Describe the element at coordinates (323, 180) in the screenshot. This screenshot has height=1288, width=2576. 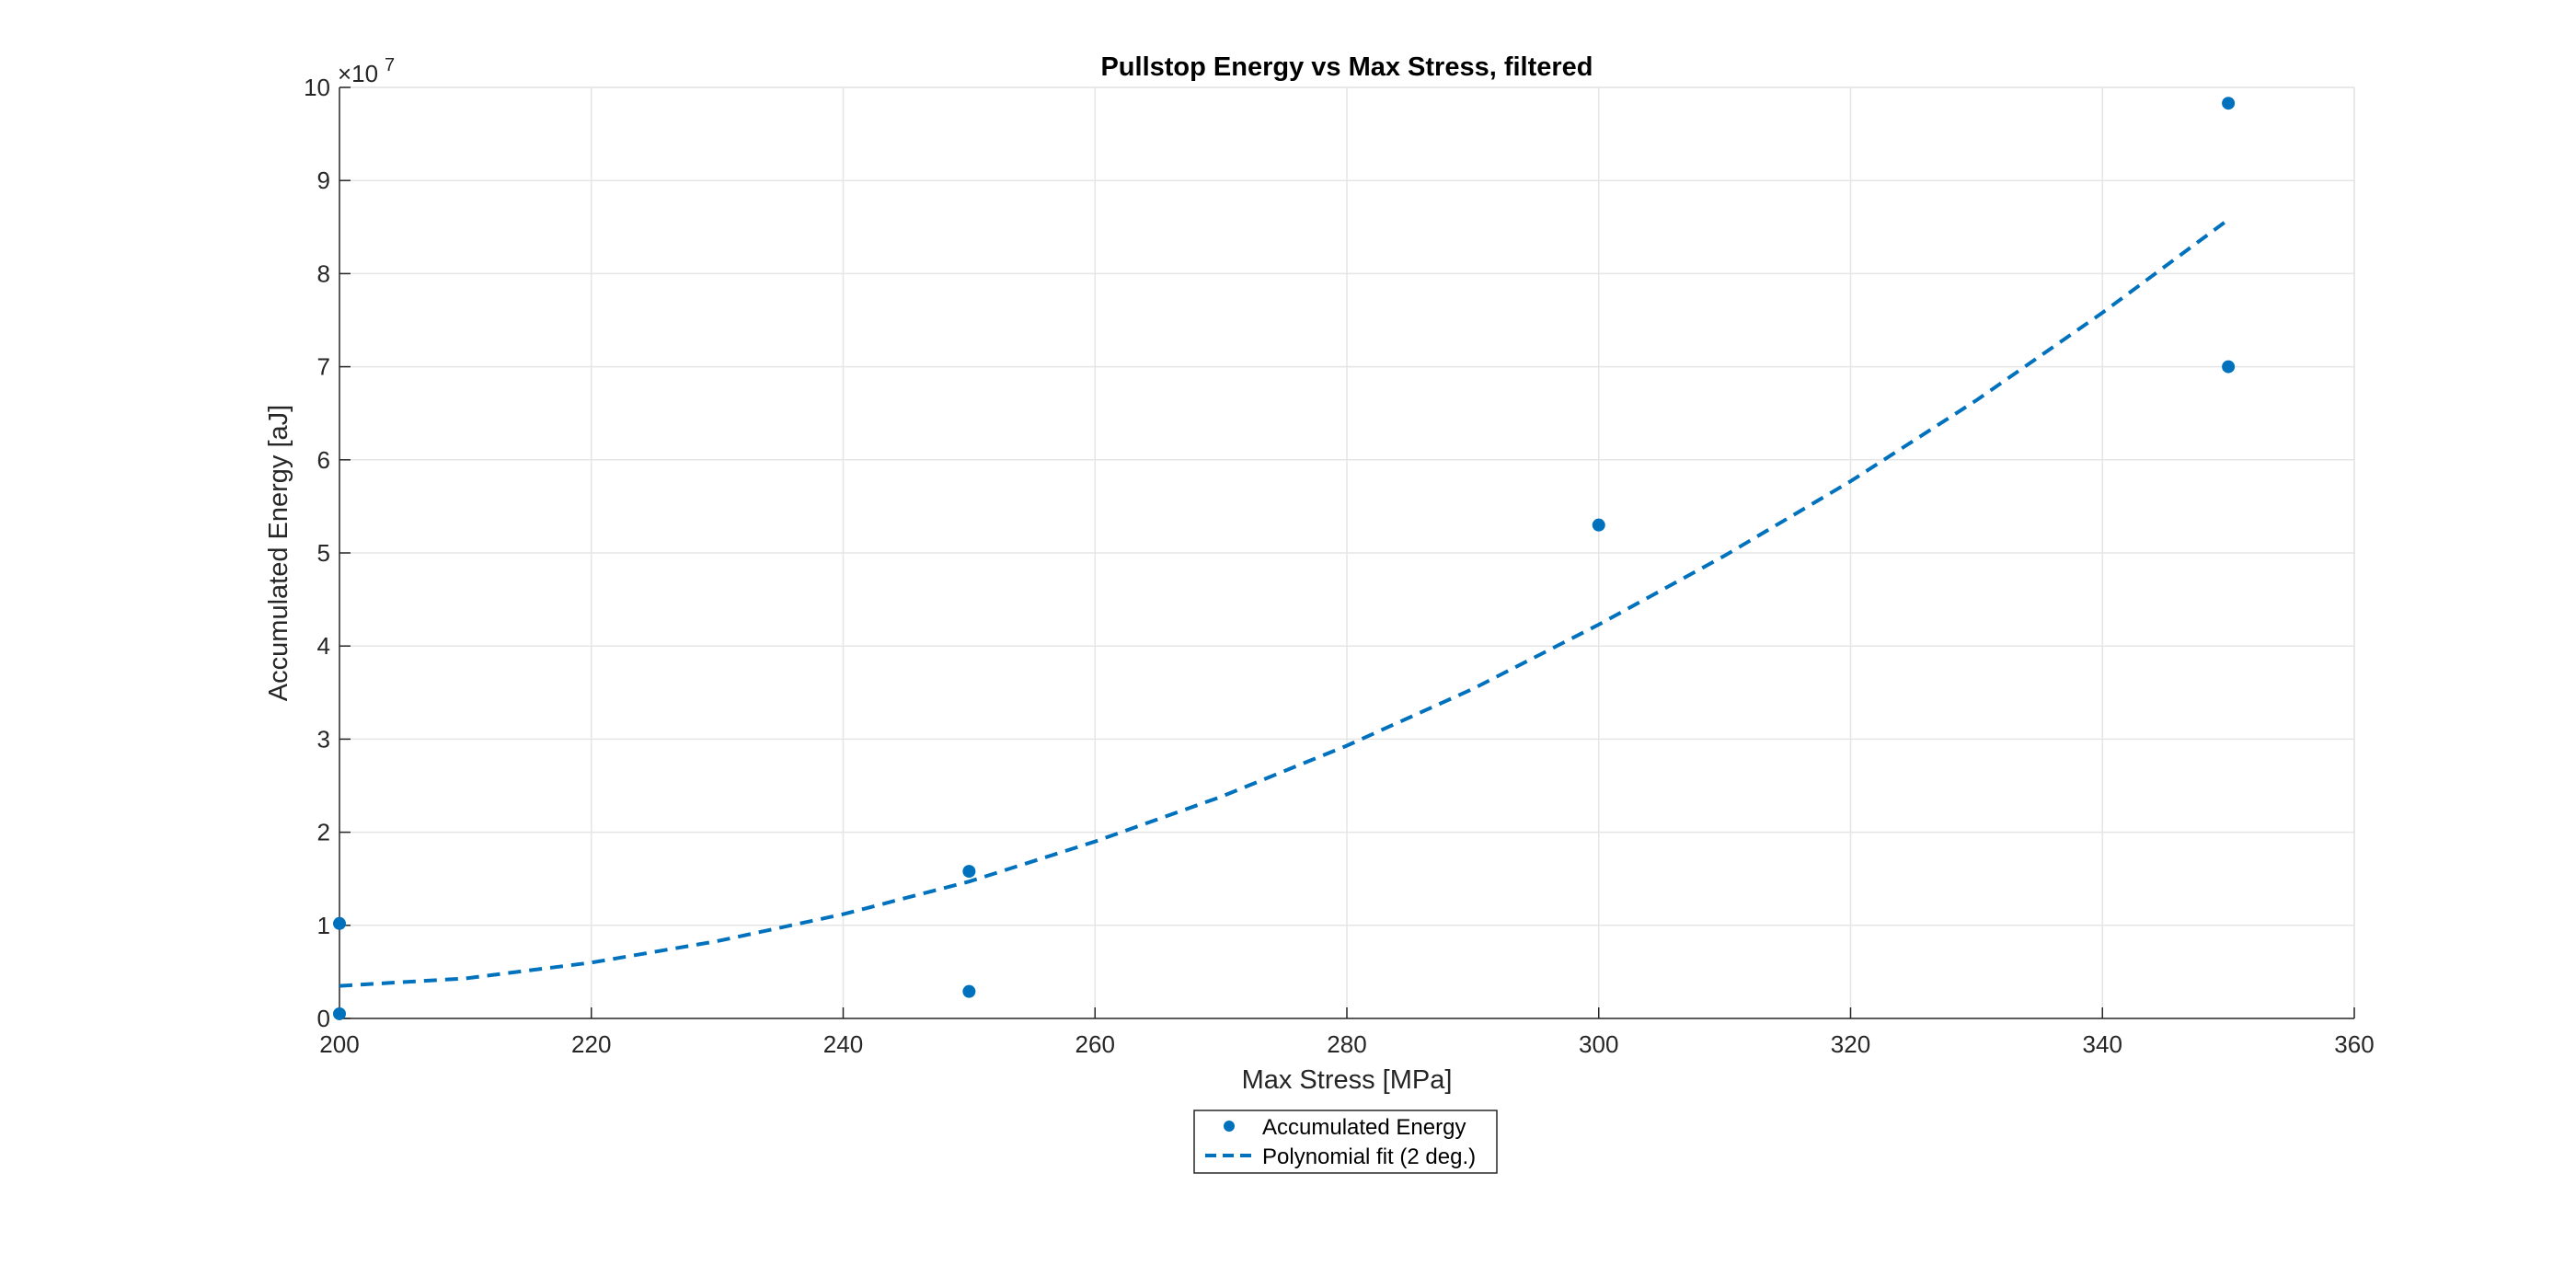
I see `y-tick-label: 9` at that location.